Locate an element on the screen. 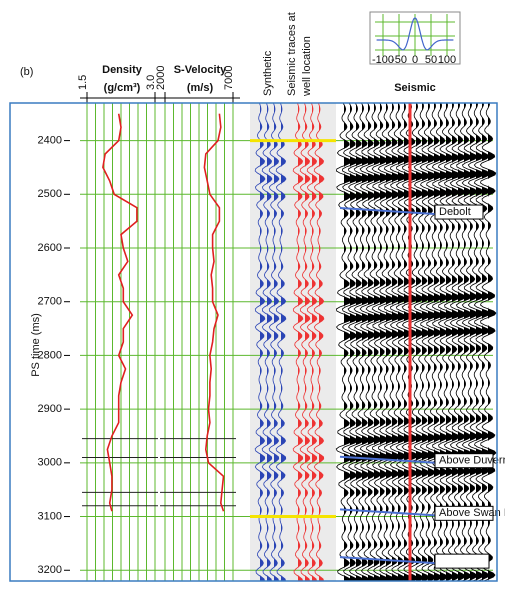 The height and width of the screenshot is (600, 505). track-unit: (g/cm³) is located at coordinates (122, 88).